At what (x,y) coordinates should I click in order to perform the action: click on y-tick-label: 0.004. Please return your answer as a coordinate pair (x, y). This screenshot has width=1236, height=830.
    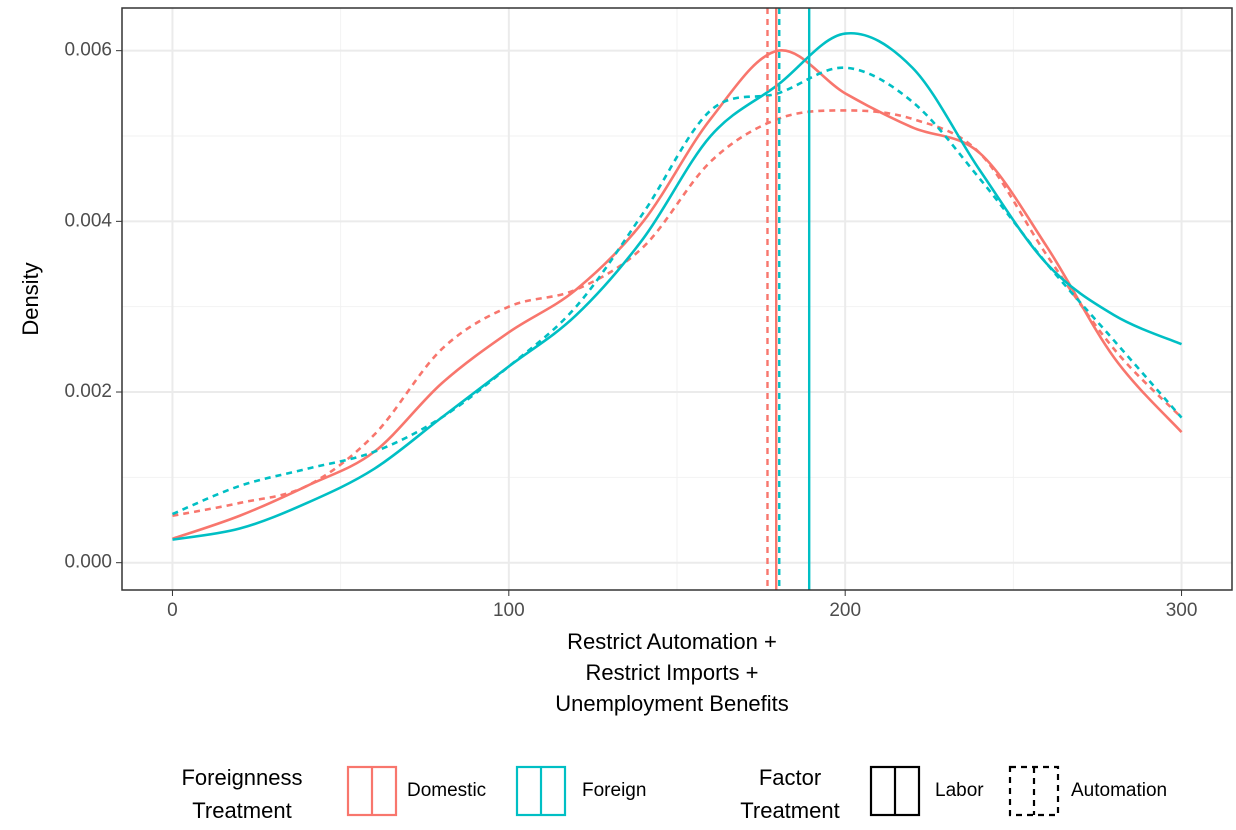
    Looking at the image, I should click on (88, 220).